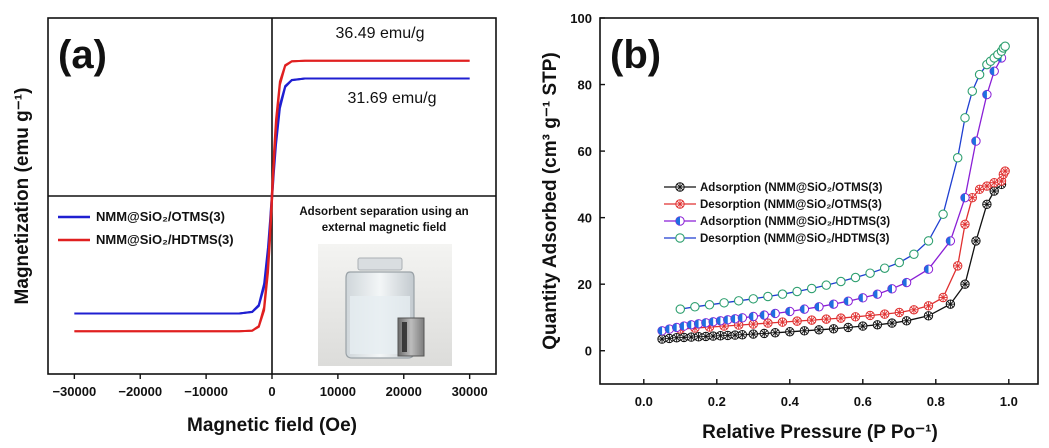 This screenshot has width=1049, height=448. I want to click on panel-a-legend: NMM@SiO₂/OTMS(3) NMM@SiO₂/HDTMS(3), so click(146, 228).